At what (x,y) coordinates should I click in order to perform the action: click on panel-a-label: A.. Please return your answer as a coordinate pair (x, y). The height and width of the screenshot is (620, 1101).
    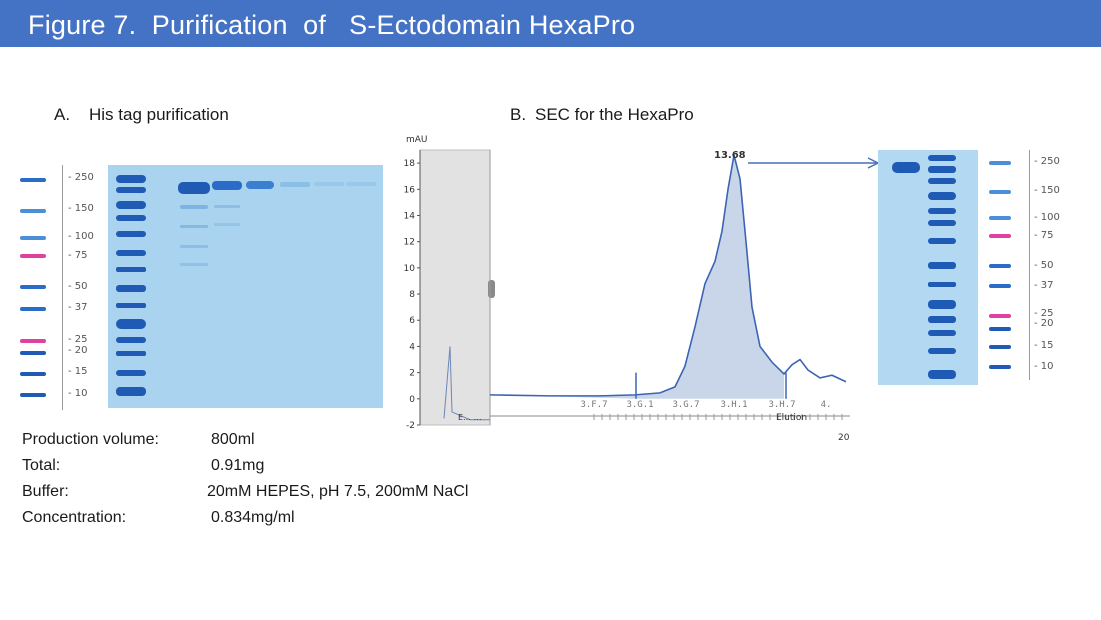
    Looking at the image, I should click on (62, 114).